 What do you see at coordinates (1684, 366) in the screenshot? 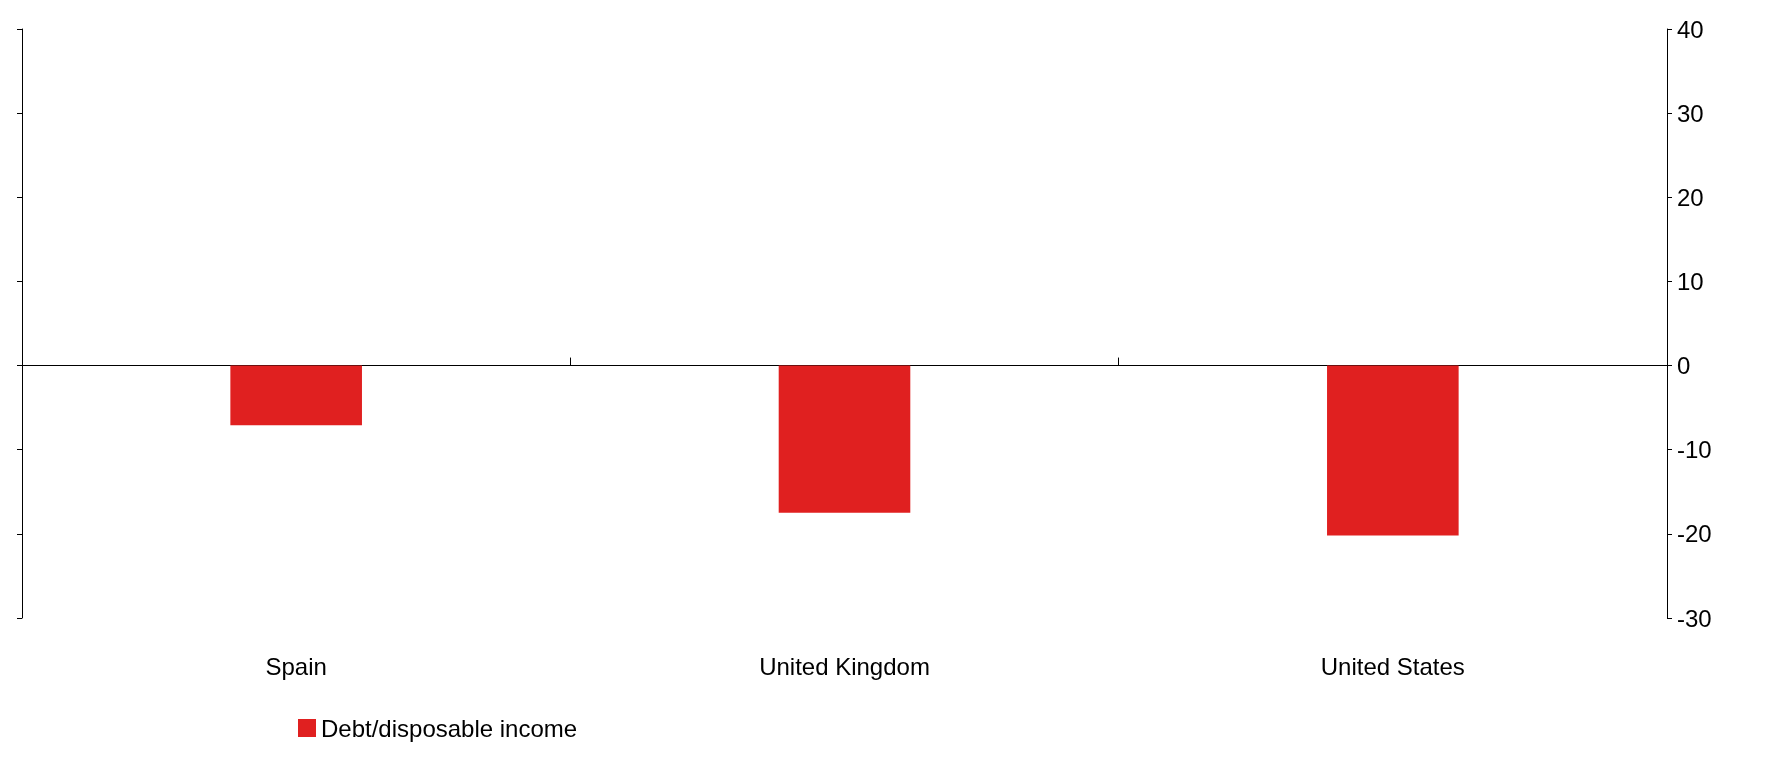
I see `y-tick-label: 0` at bounding box center [1684, 366].